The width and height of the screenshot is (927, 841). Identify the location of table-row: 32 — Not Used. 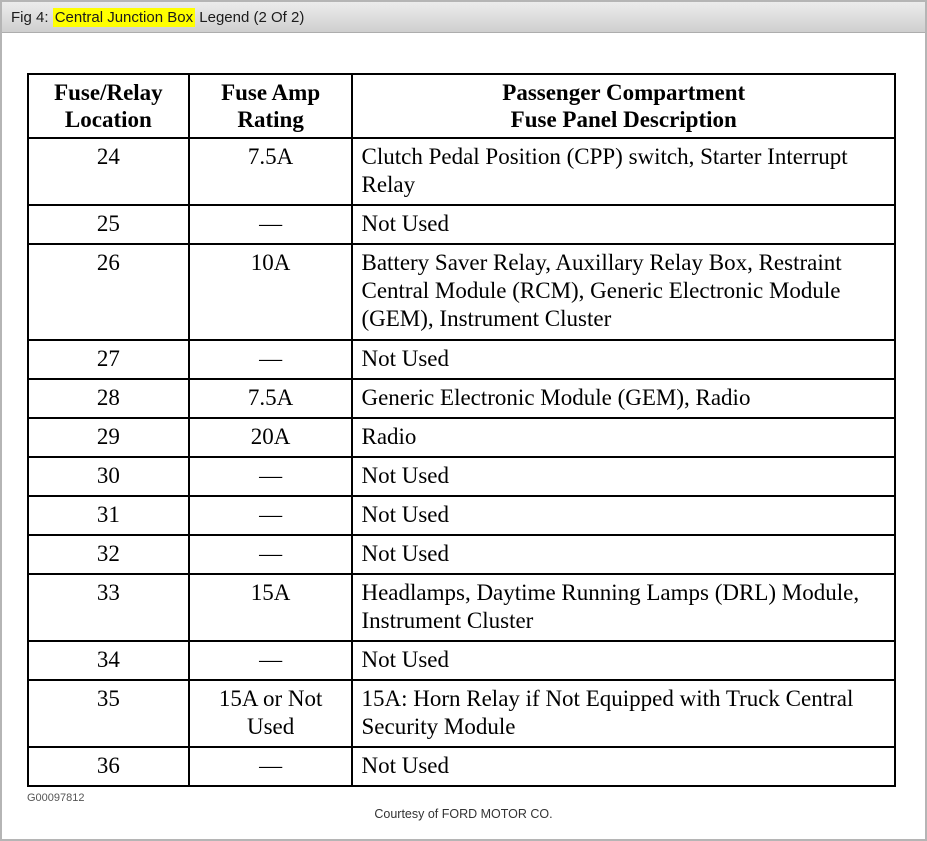
(461, 554).